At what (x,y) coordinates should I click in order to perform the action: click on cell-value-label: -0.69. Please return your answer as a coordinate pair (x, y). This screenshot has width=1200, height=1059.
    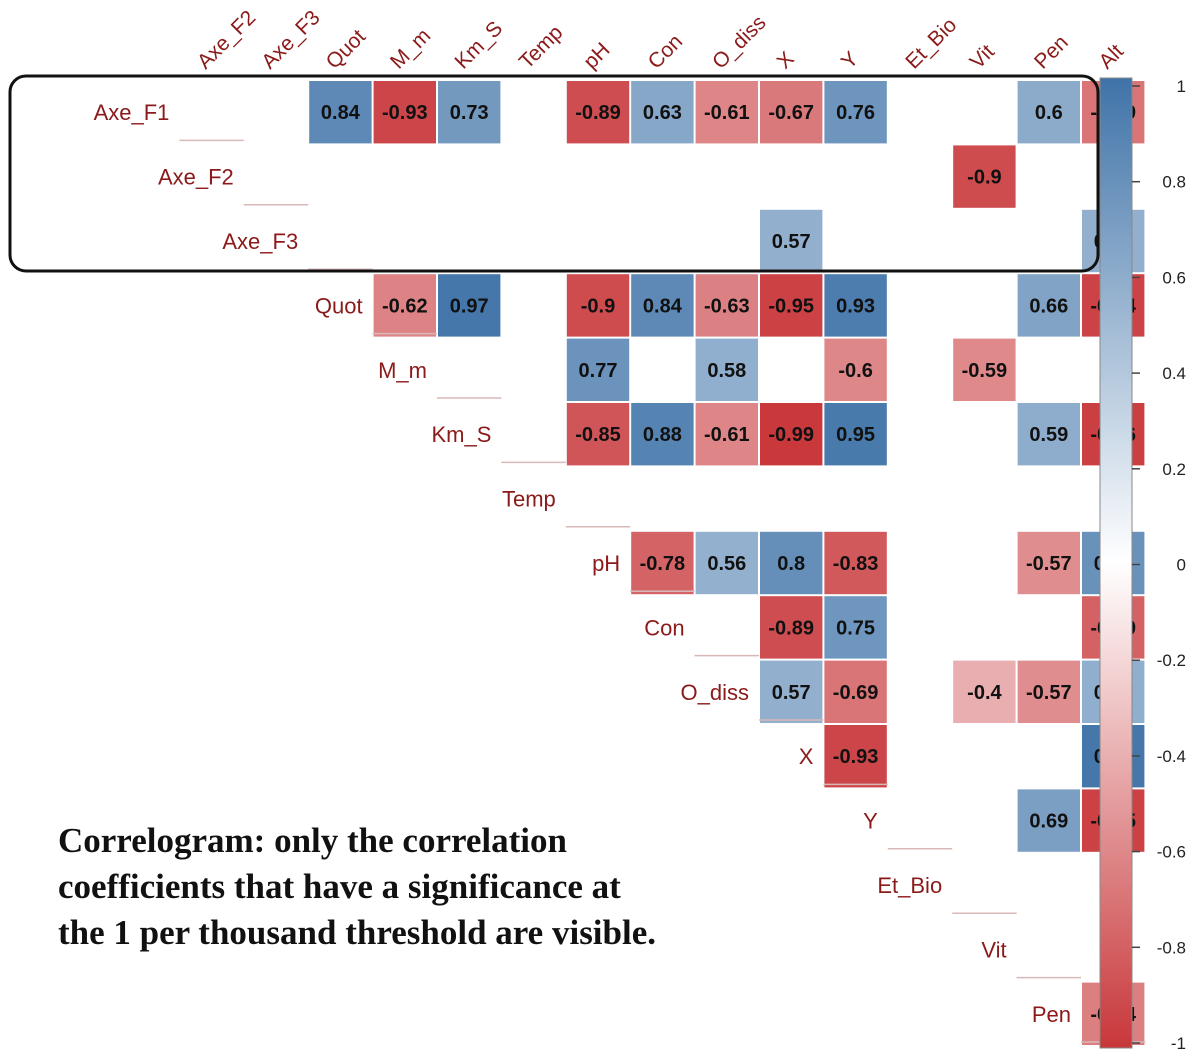
    Looking at the image, I should click on (856, 693).